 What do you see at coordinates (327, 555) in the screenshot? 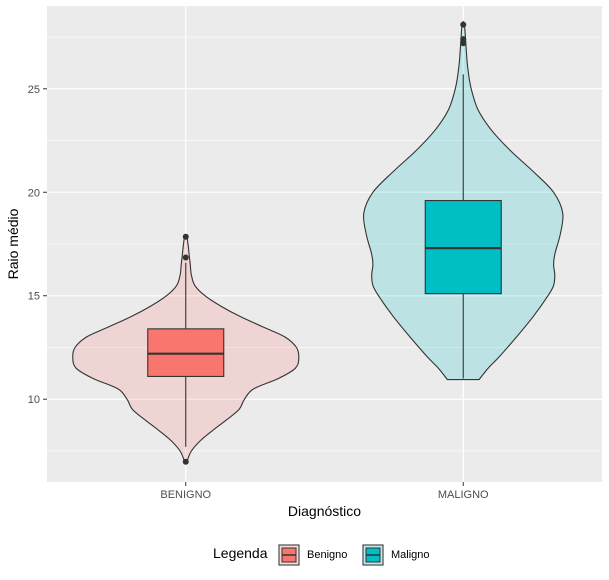
I see `legend-label-benigno: Benigno` at bounding box center [327, 555].